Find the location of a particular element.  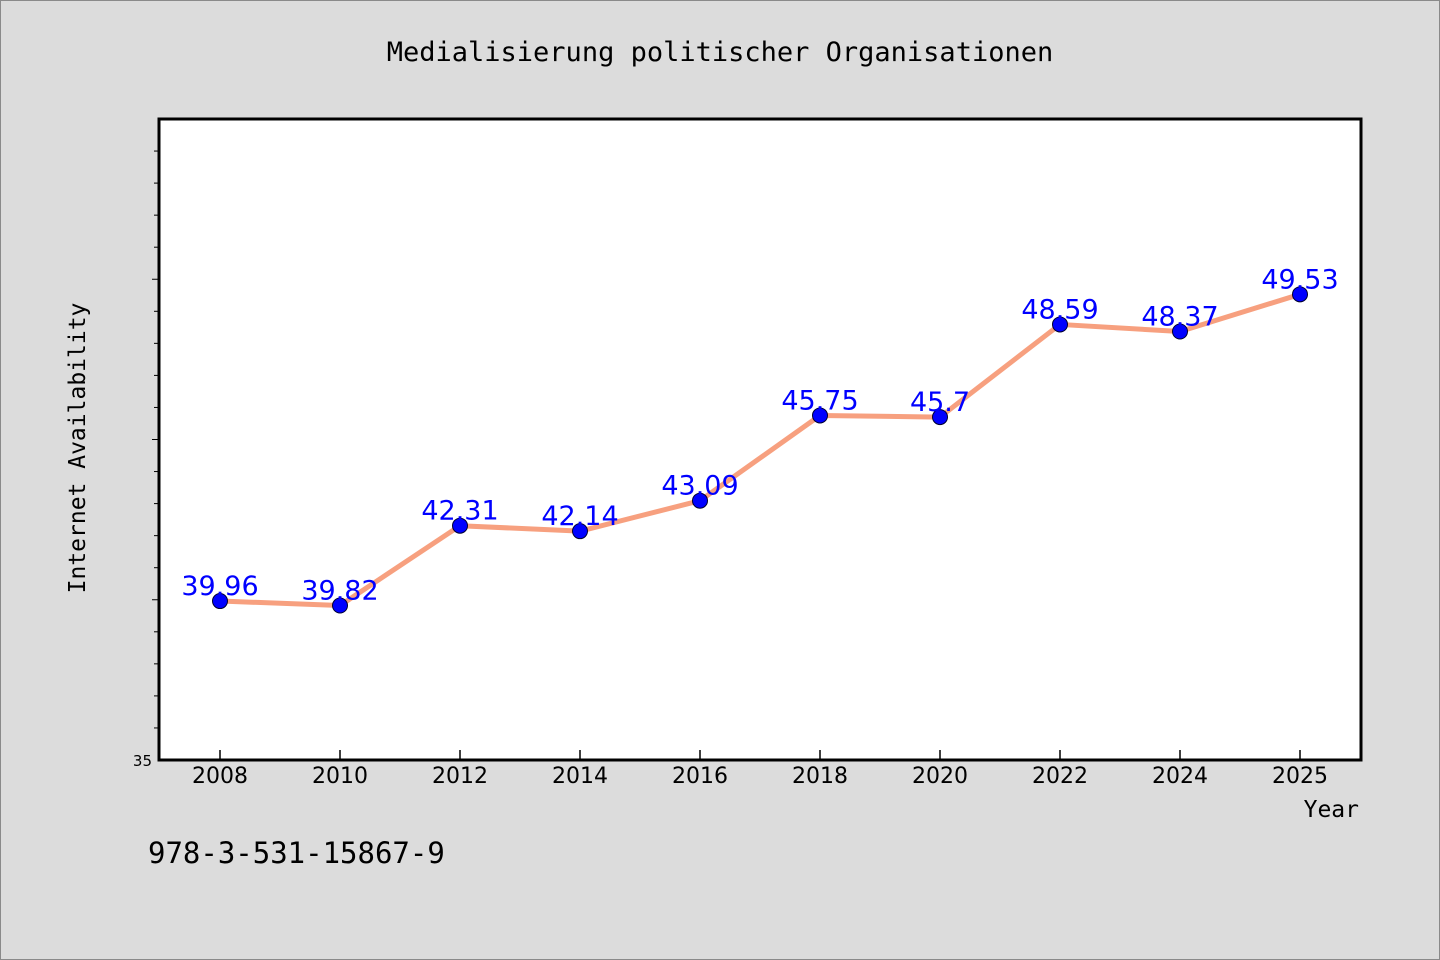

y-tick-label: 35 is located at coordinates (142, 761).